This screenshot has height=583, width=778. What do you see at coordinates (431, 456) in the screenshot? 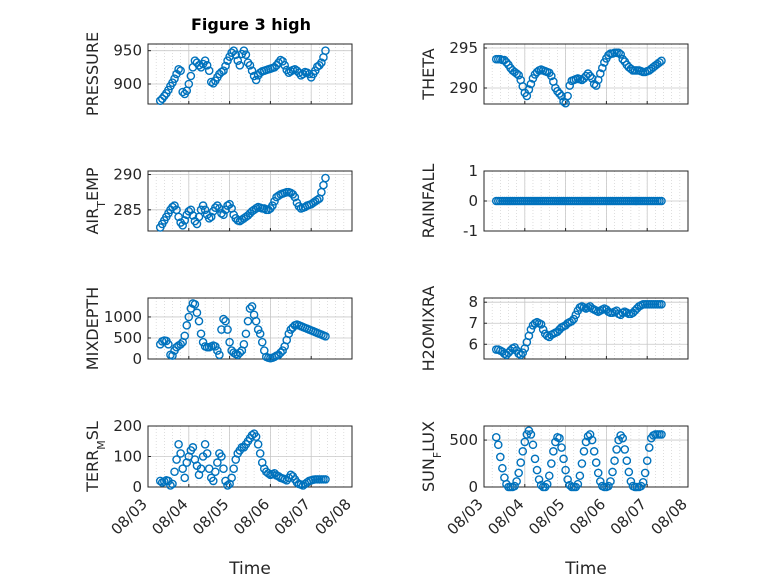
I see `y-axis-label: SUNFLUX` at bounding box center [431, 456].